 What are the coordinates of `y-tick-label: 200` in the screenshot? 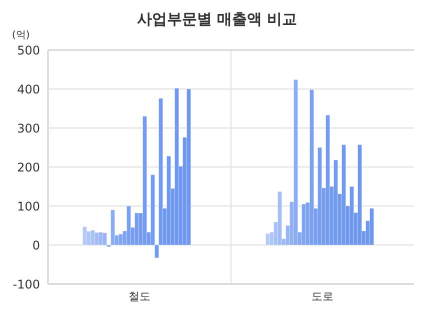 It's located at (28, 167).